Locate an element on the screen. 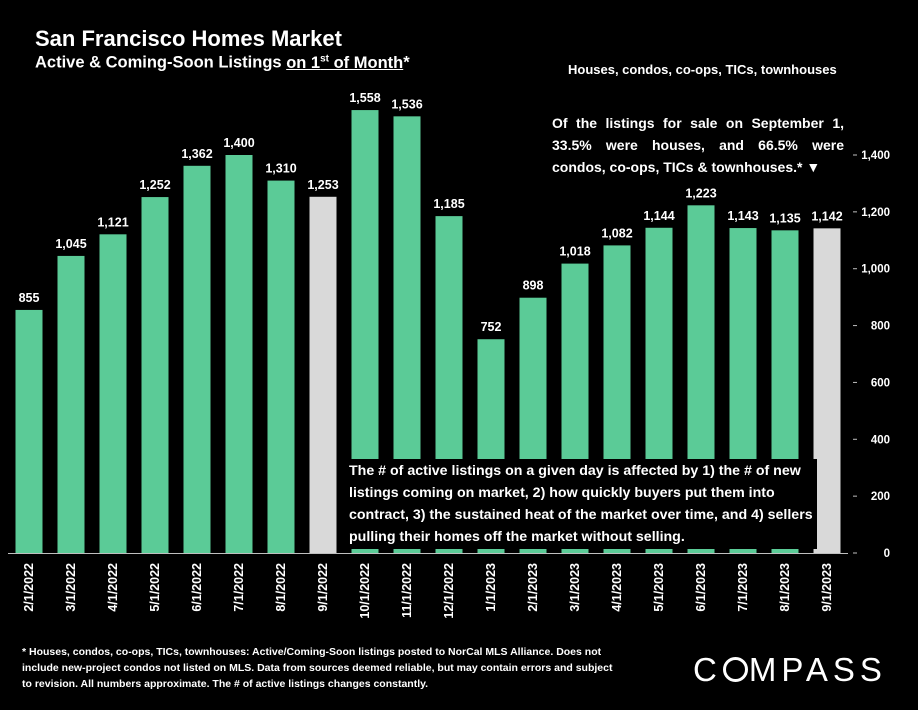 Image resolution: width=918 pixels, height=710 pixels. y-tick-label-600: 600 is located at coordinates (880, 383).